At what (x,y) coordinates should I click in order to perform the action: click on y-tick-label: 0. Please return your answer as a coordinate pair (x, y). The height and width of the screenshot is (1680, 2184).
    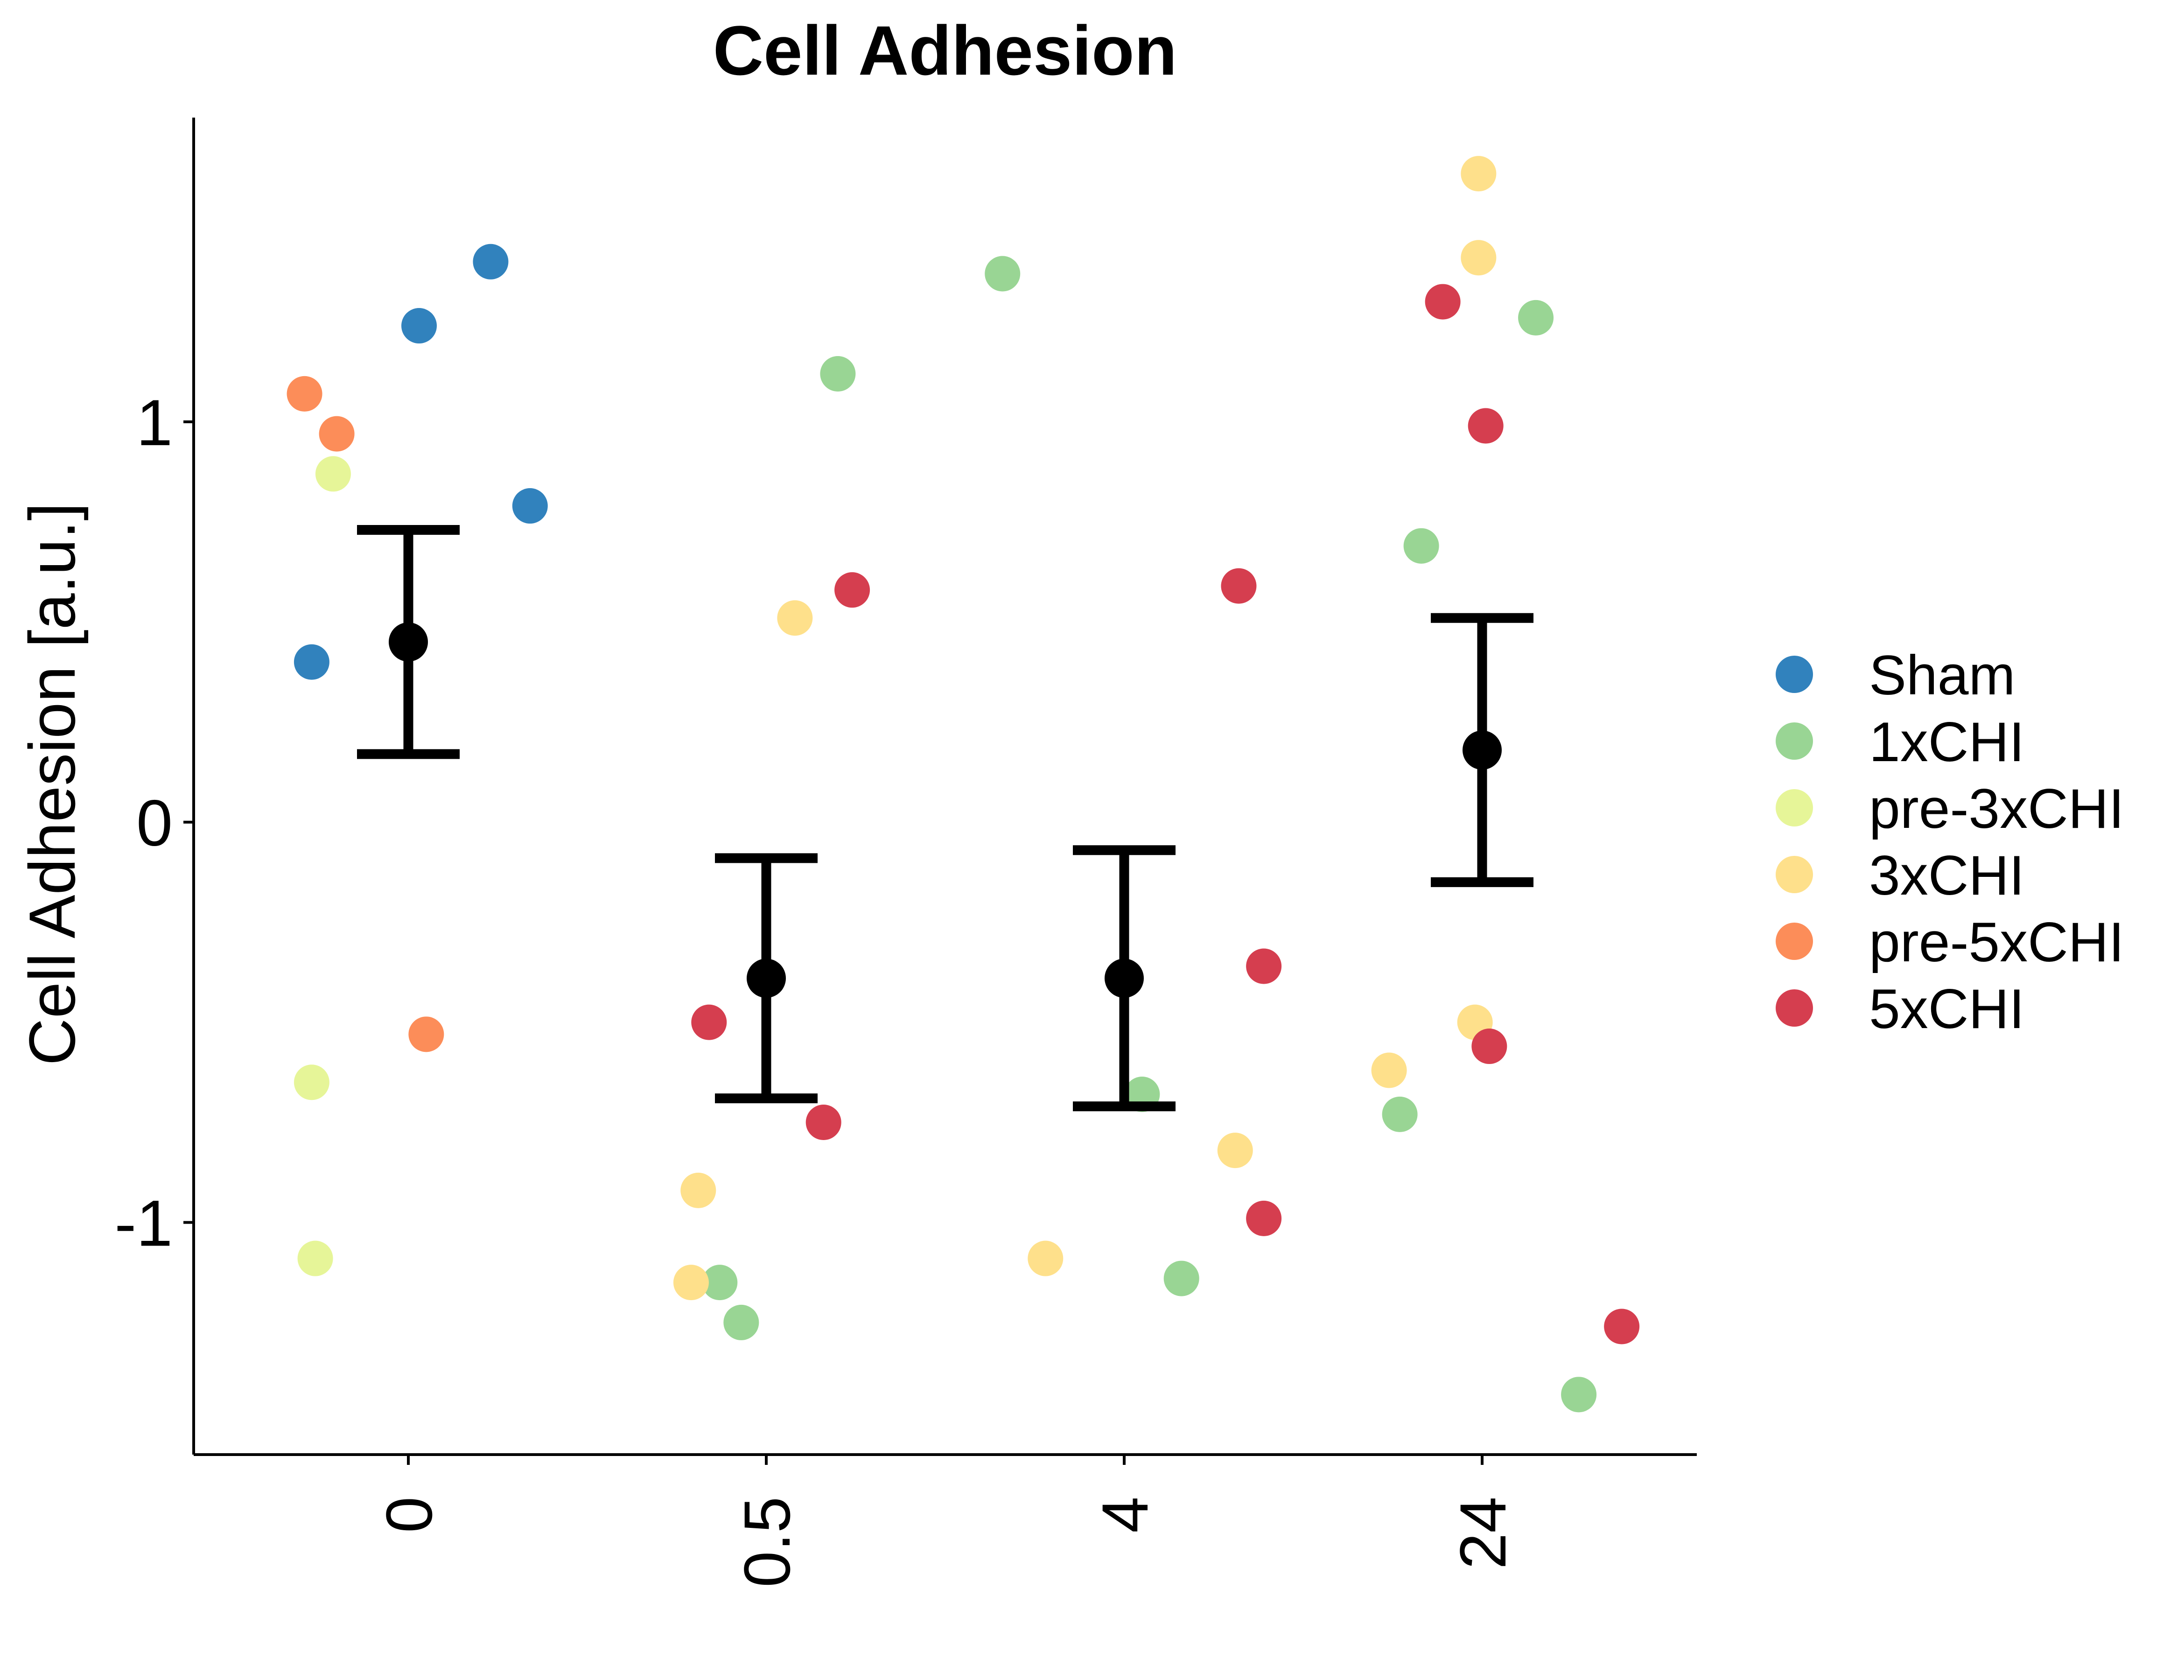
    Looking at the image, I should click on (154, 823).